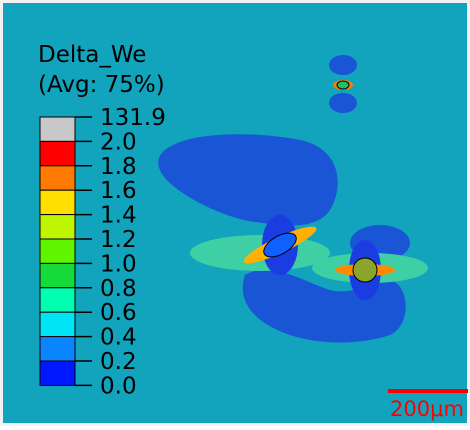 The image size is (470, 430). I want to click on legend-title: Delta_We, so click(92, 55).